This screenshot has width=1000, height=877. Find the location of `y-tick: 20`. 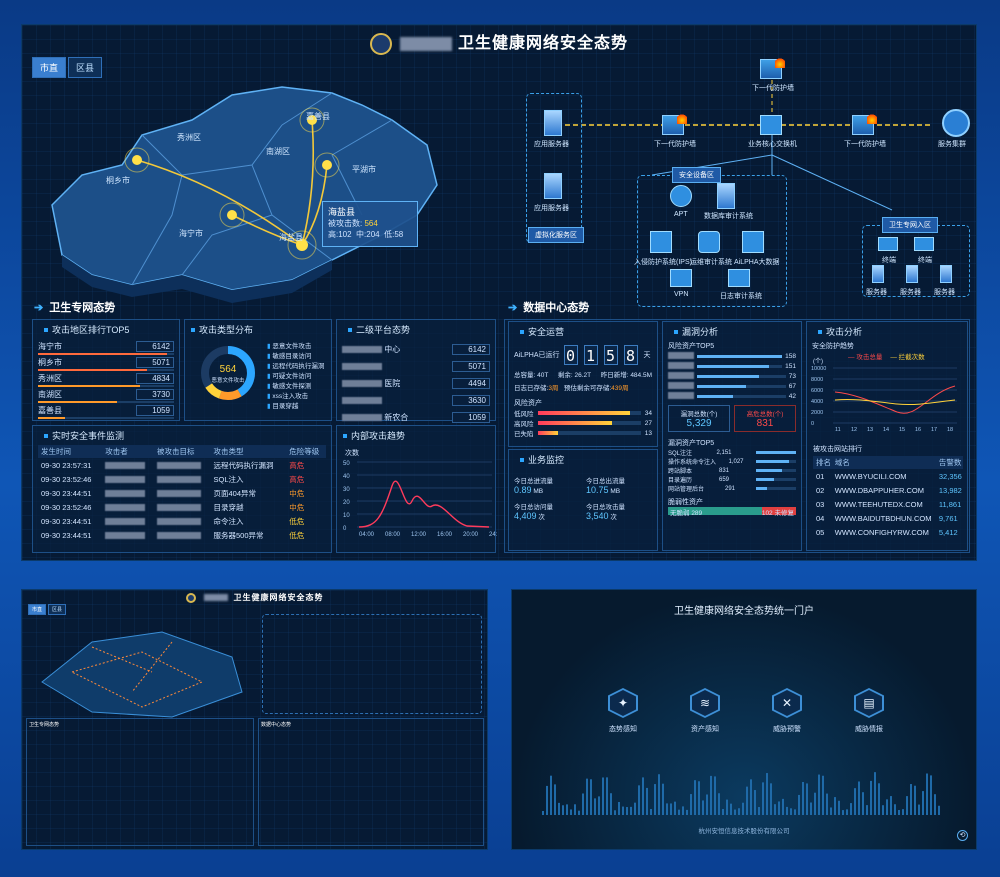

y-tick: 20 is located at coordinates (346, 503).